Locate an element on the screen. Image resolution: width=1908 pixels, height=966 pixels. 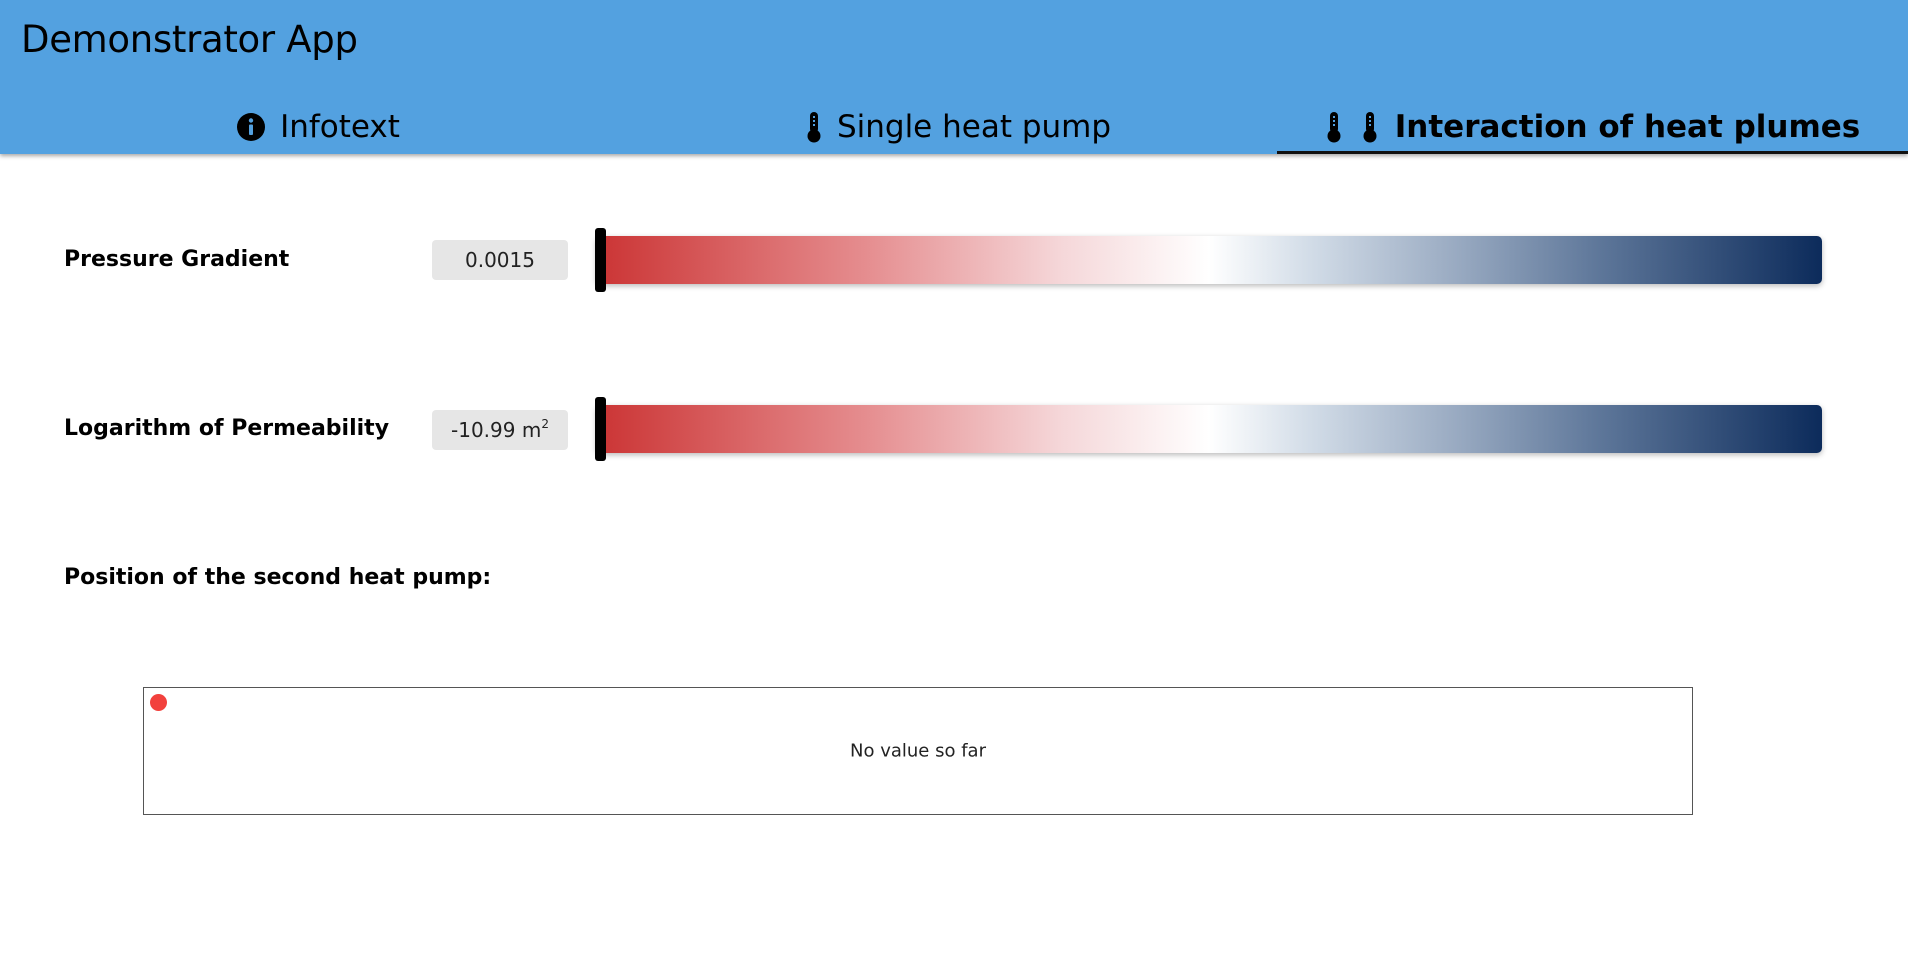
thermometer-icon is located at coordinates (814, 127).